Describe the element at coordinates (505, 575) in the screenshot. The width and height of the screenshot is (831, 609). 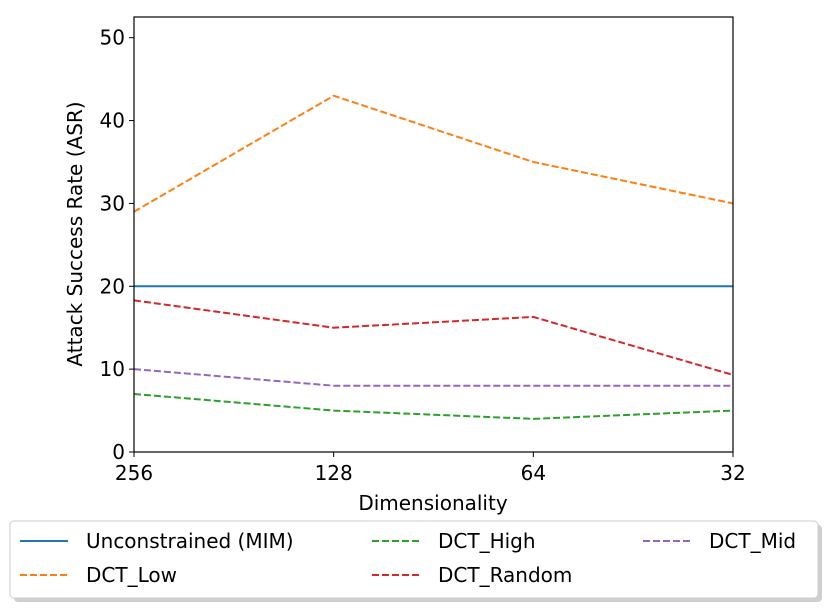
I see `legend-label: DCT_Random` at that location.